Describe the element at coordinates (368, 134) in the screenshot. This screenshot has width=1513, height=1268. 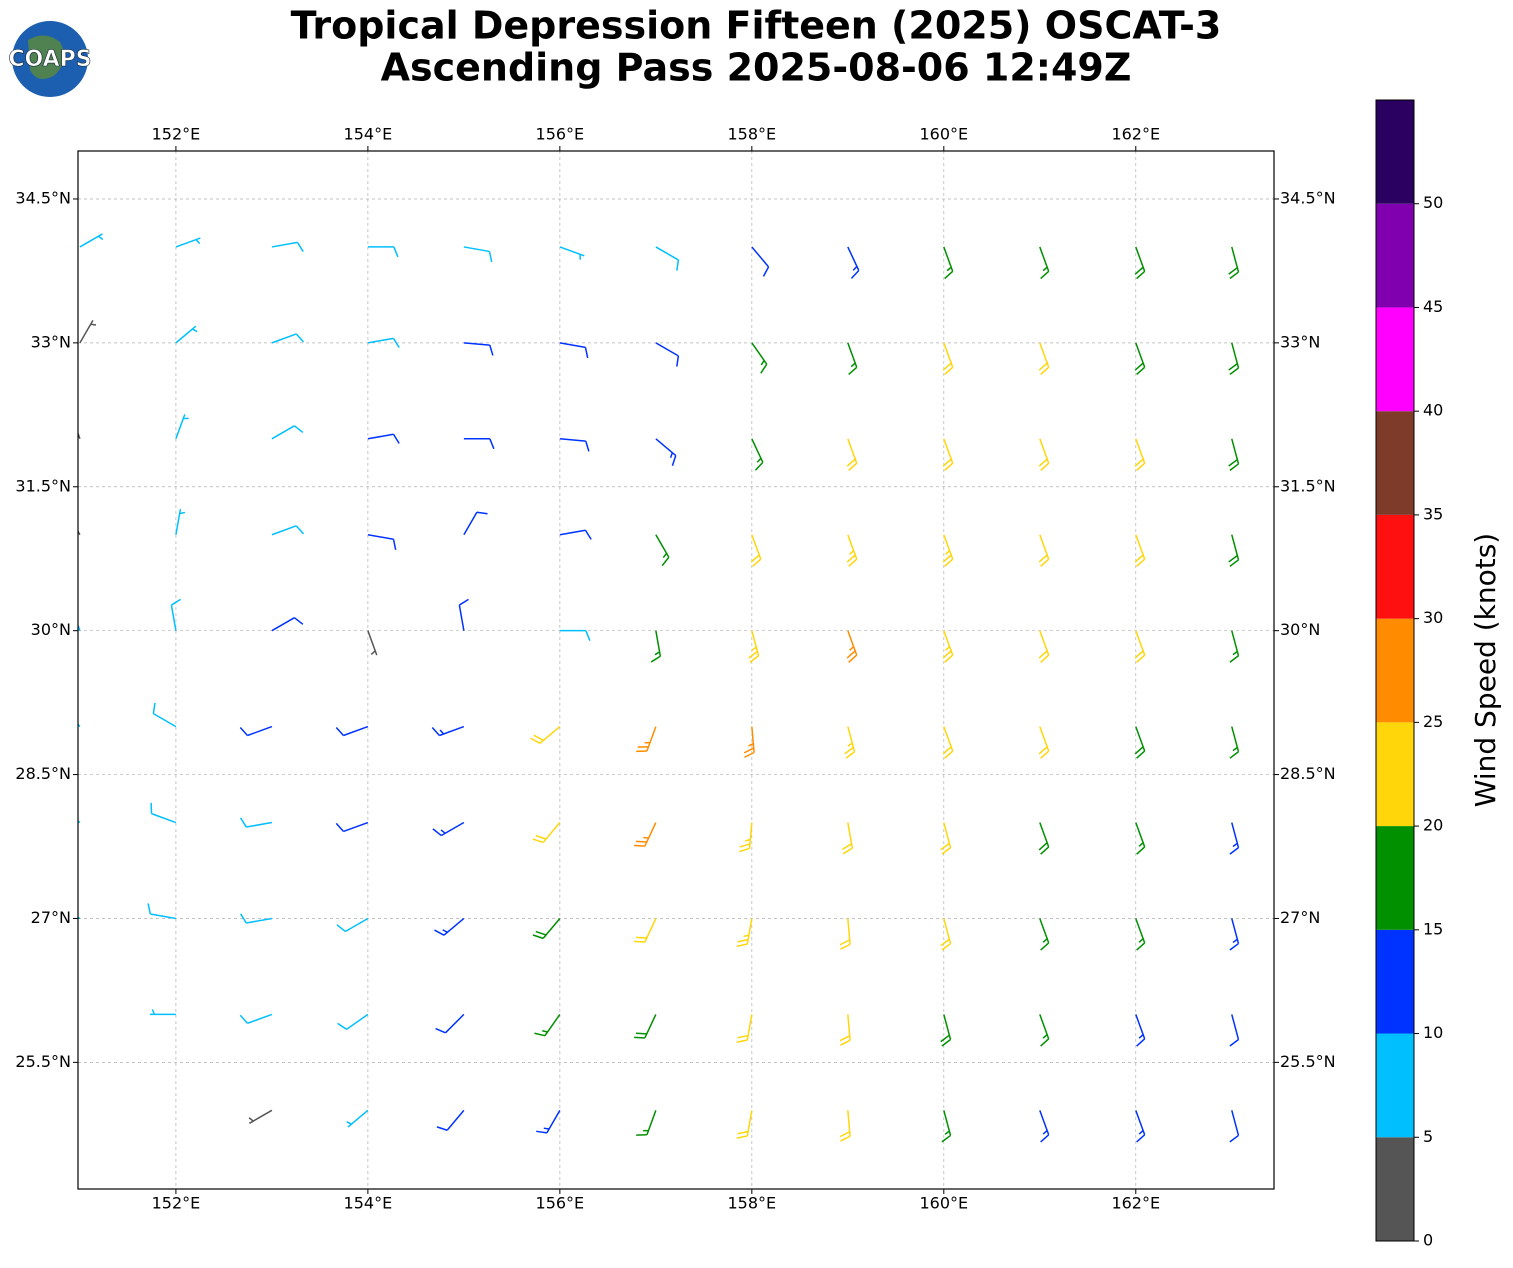
I see `x-tick-label: 154°E` at that location.